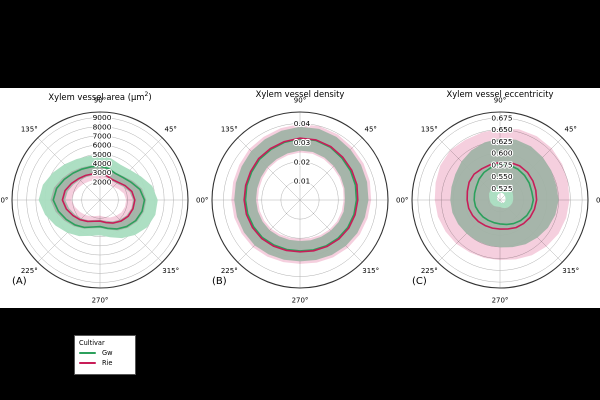 This screenshot has height=400, width=600. I want to click on legend: Cultivar Gw Rie, so click(105, 355).